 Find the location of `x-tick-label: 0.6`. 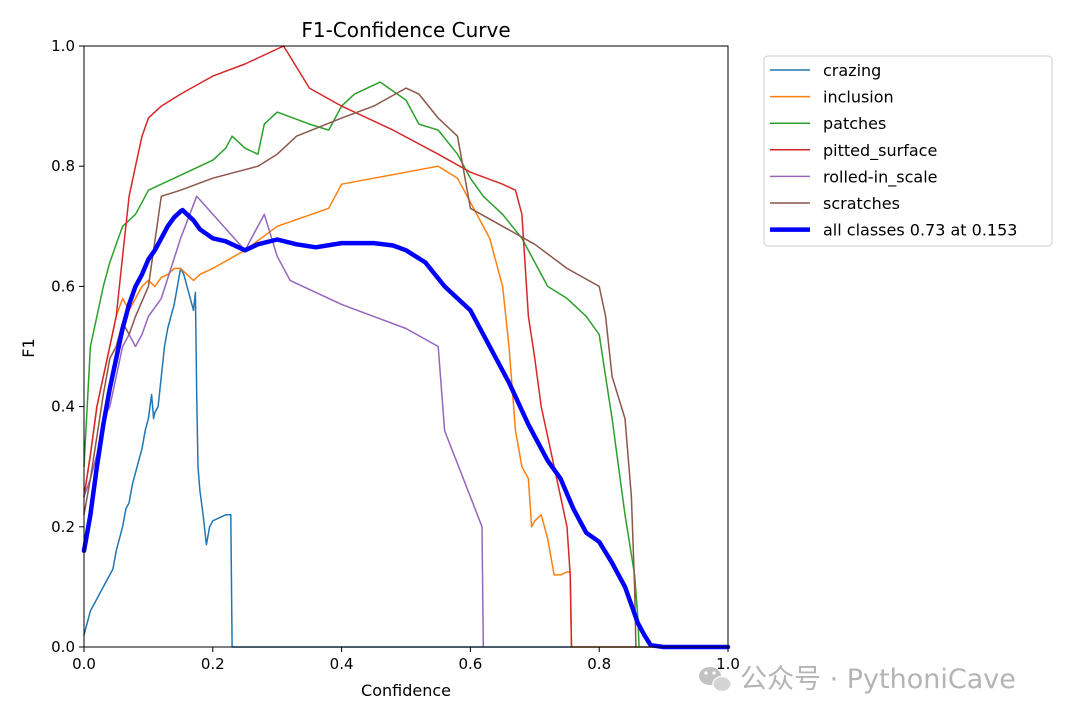

x-tick-label: 0.6 is located at coordinates (470, 664).